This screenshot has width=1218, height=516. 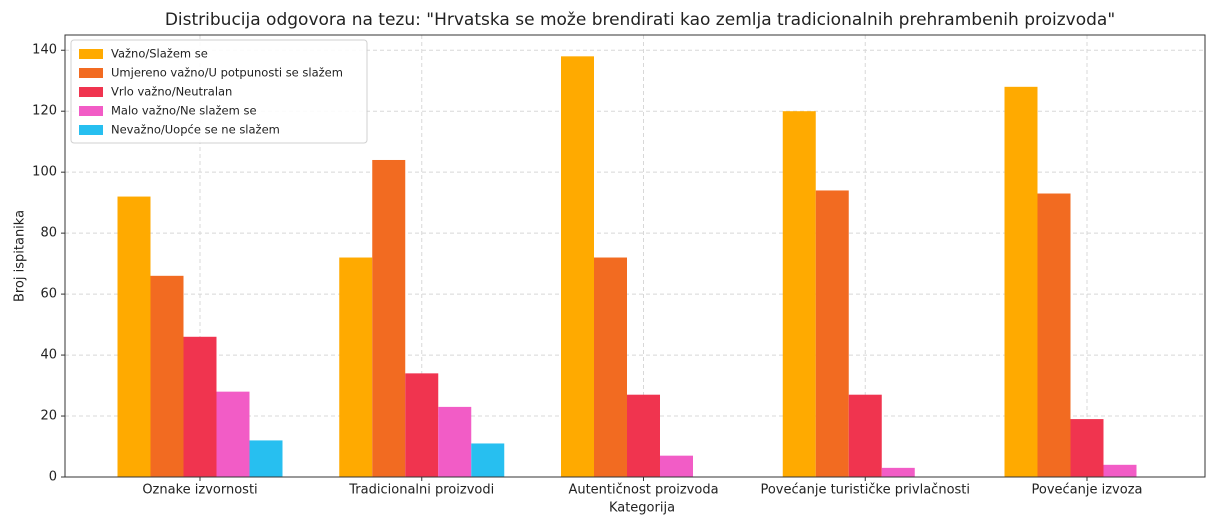 What do you see at coordinates (227, 73) in the screenshot?
I see `legend-label: Umjereno važno/U potpunosti se slažem` at bounding box center [227, 73].